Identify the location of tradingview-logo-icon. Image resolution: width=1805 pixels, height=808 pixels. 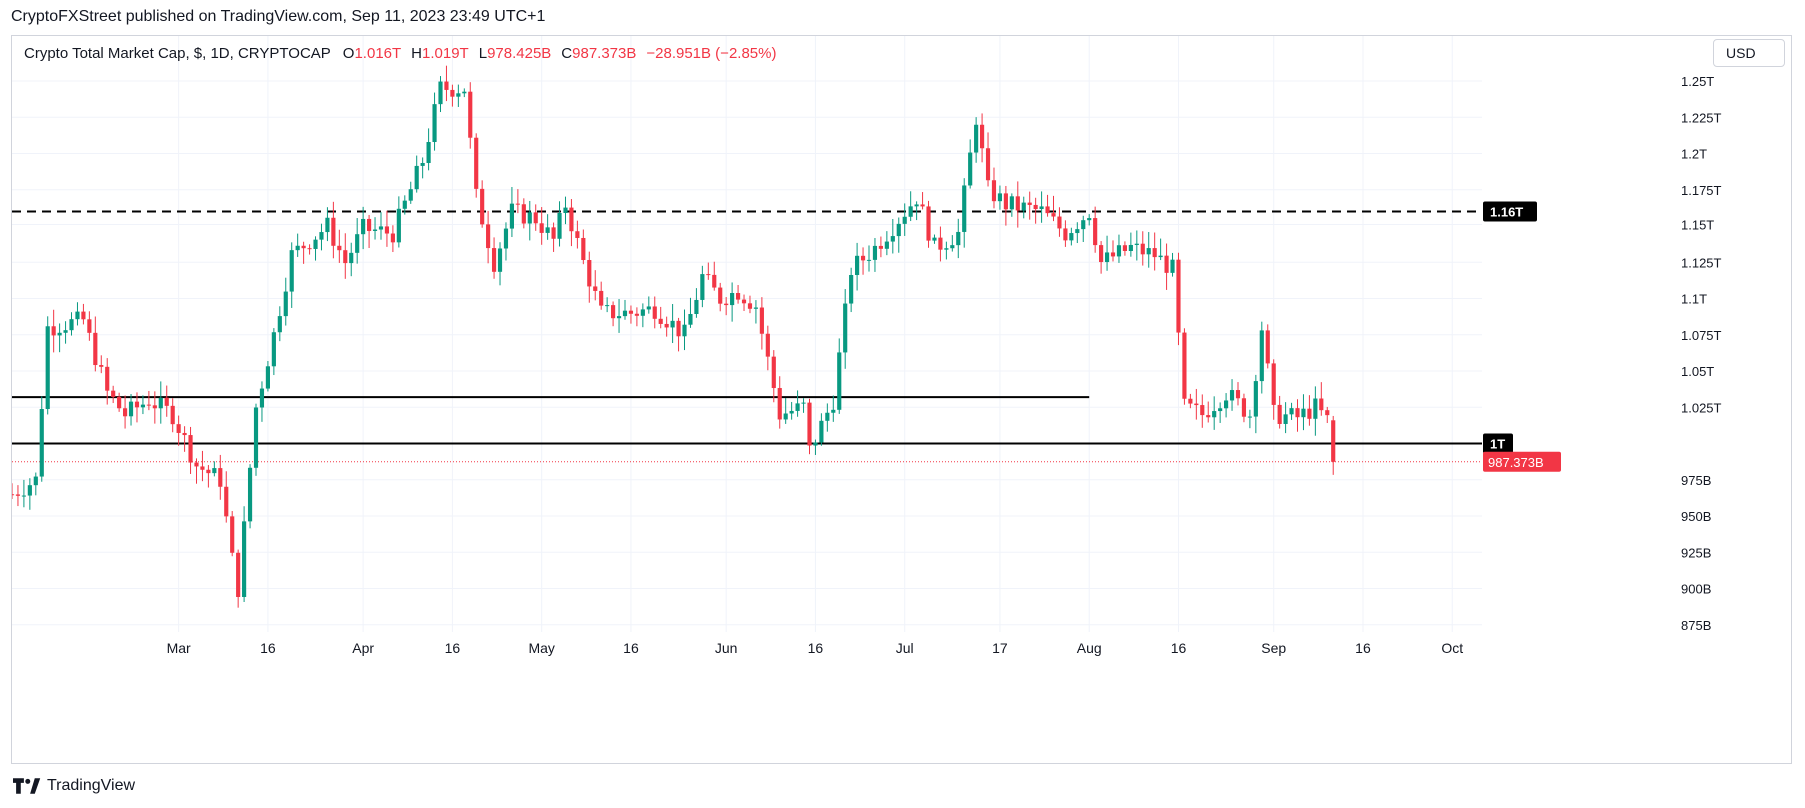
(27, 786).